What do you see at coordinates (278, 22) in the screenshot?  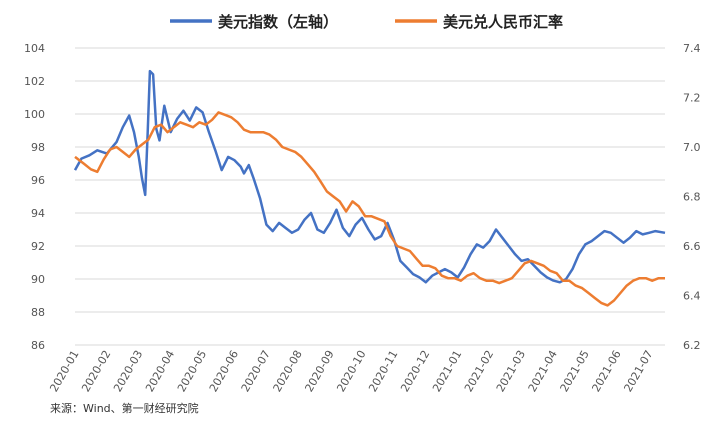 I see `legend-label-dollar-index: 美元指数（左轴）` at bounding box center [278, 22].